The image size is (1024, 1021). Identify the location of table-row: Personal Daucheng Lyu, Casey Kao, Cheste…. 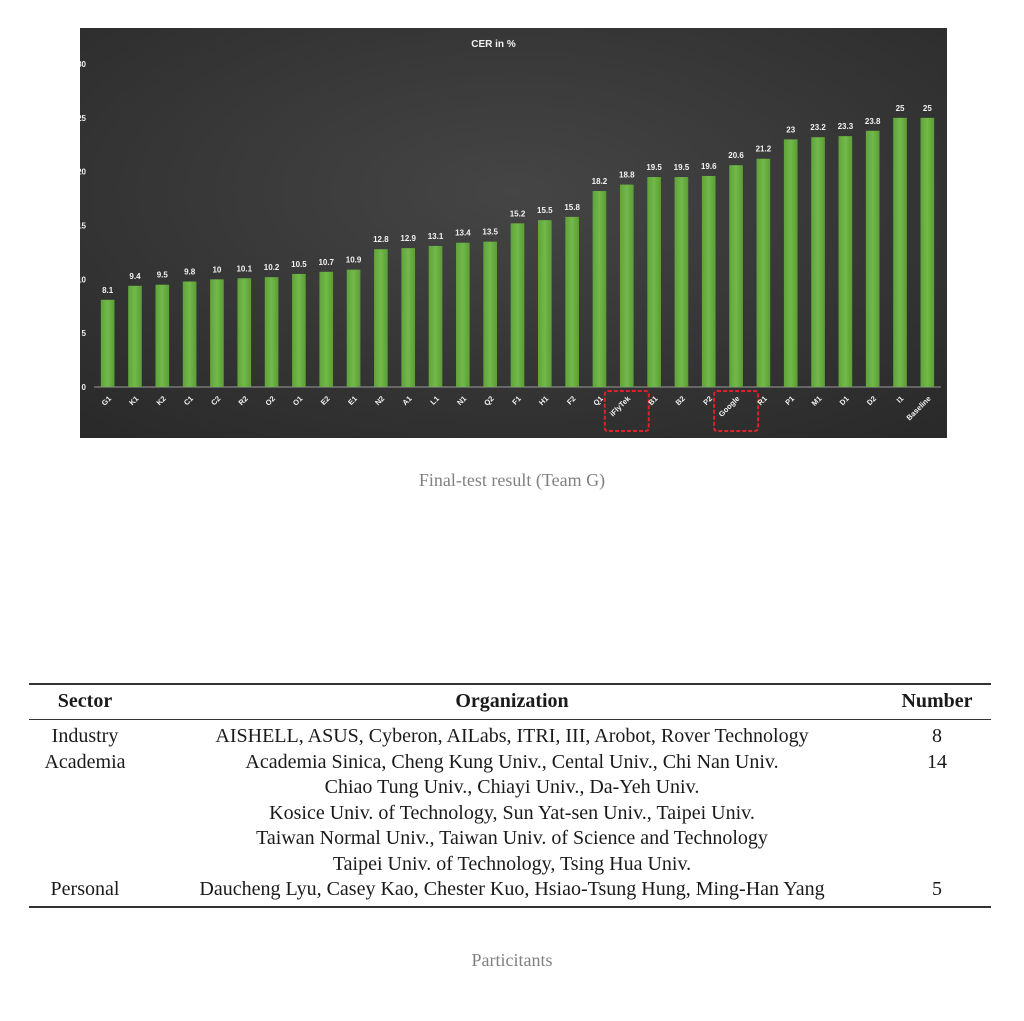
(510, 892).